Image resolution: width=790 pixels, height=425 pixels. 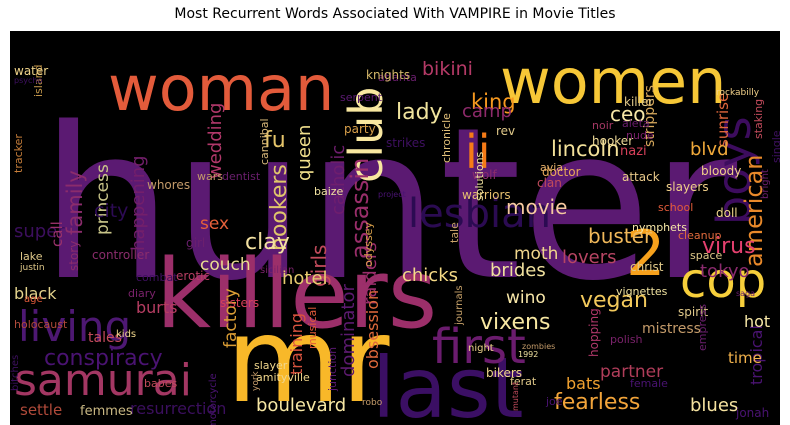 What do you see at coordinates (239, 303) in the screenshot?
I see `word-sisters: sisters` at bounding box center [239, 303].